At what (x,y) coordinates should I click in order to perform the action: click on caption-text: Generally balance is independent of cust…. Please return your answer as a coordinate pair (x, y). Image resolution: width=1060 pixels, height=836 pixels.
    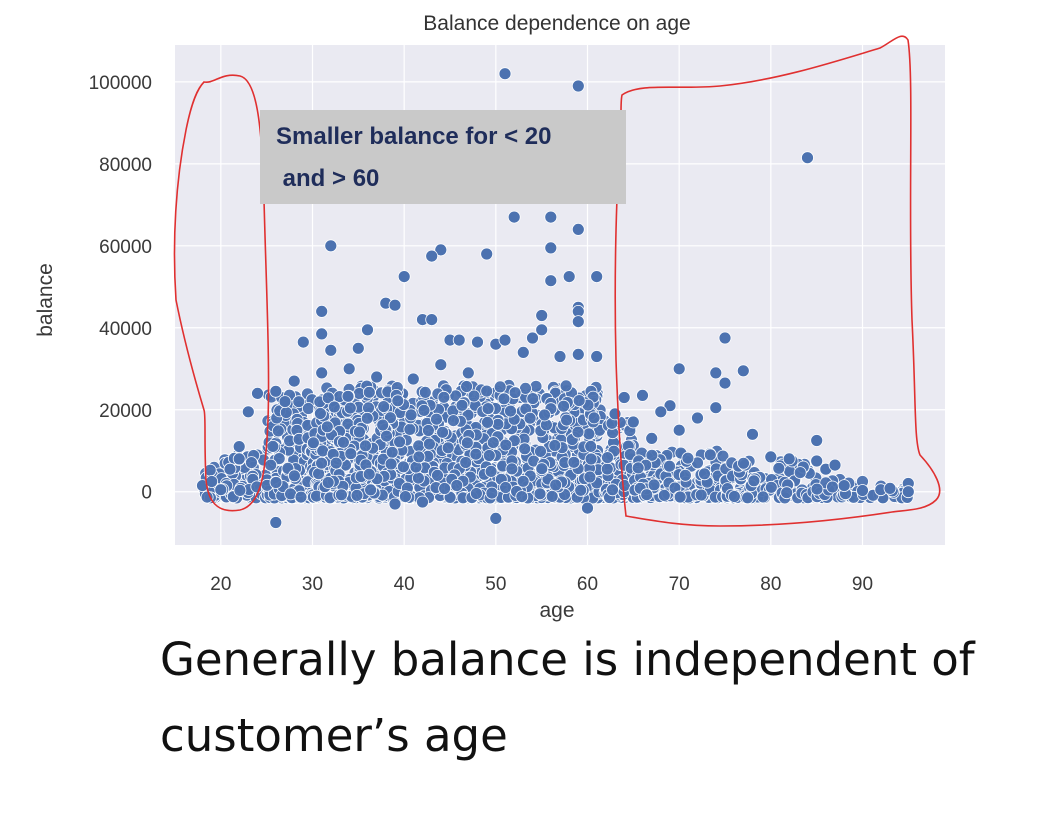
    Looking at the image, I should click on (567, 697).